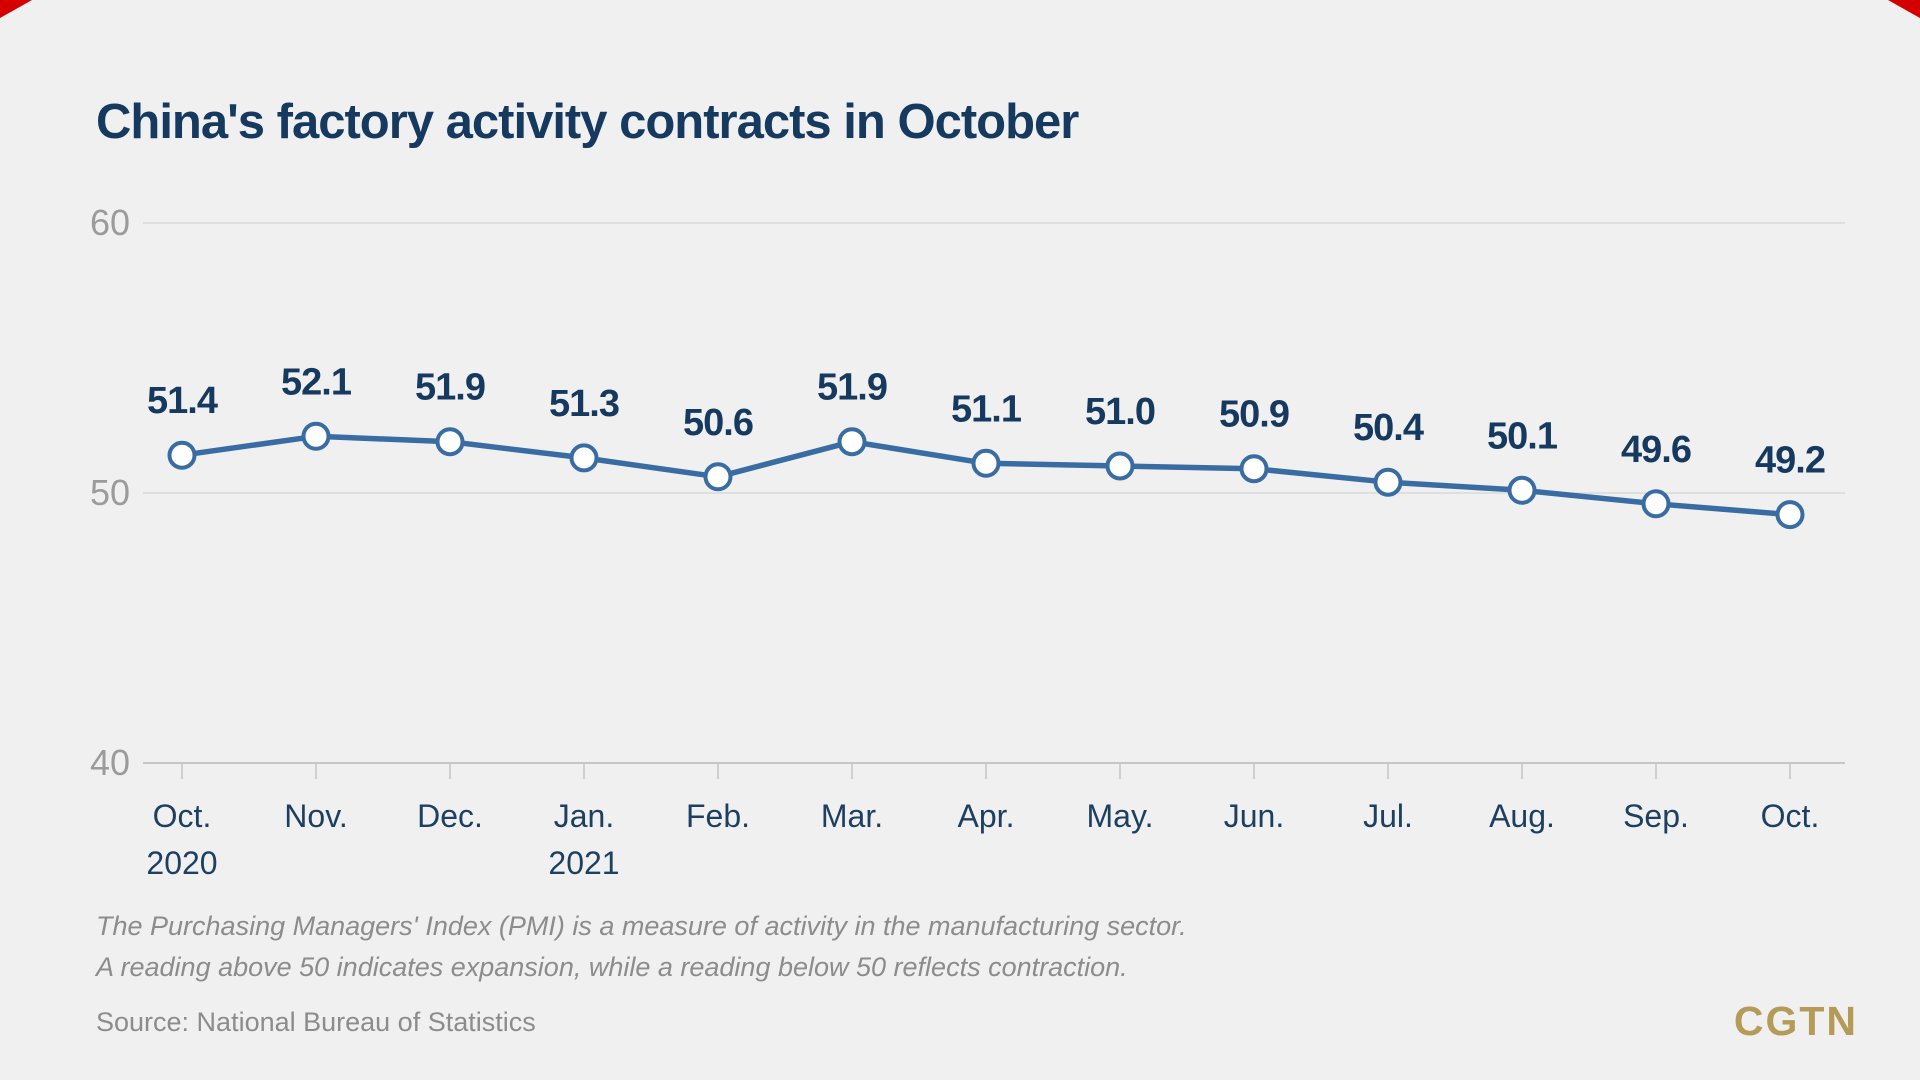 The width and height of the screenshot is (1920, 1080). Describe the element at coordinates (1522, 816) in the screenshot. I see `x-tick-label-10: Aug.` at that location.